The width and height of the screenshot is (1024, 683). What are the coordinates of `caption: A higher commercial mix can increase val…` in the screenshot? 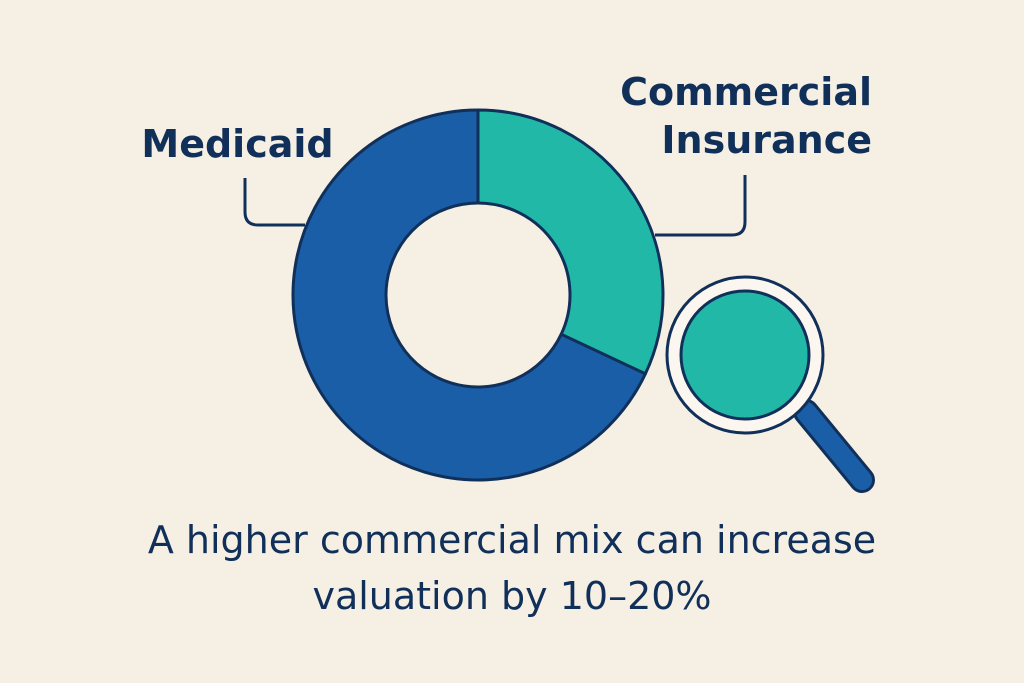 It's located at (512, 568).